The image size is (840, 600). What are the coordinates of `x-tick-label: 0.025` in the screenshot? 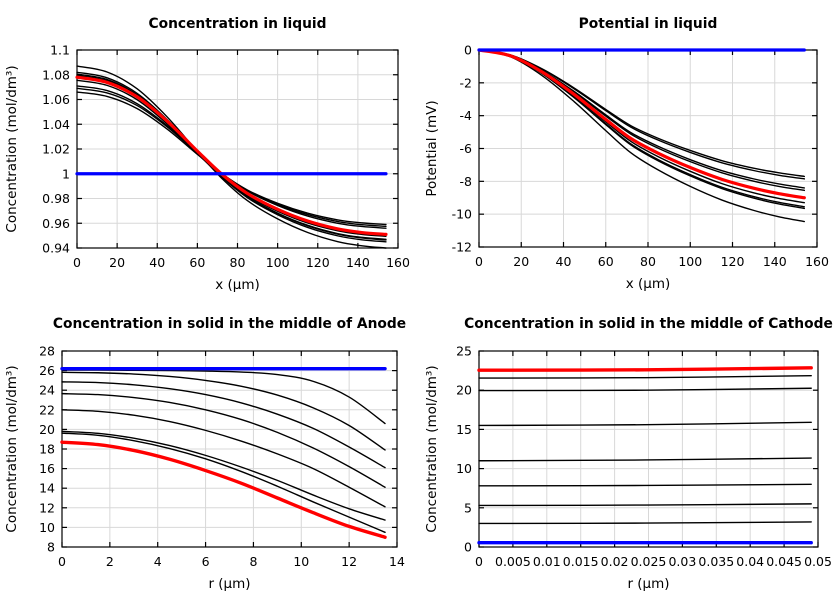 It's located at (649, 561).